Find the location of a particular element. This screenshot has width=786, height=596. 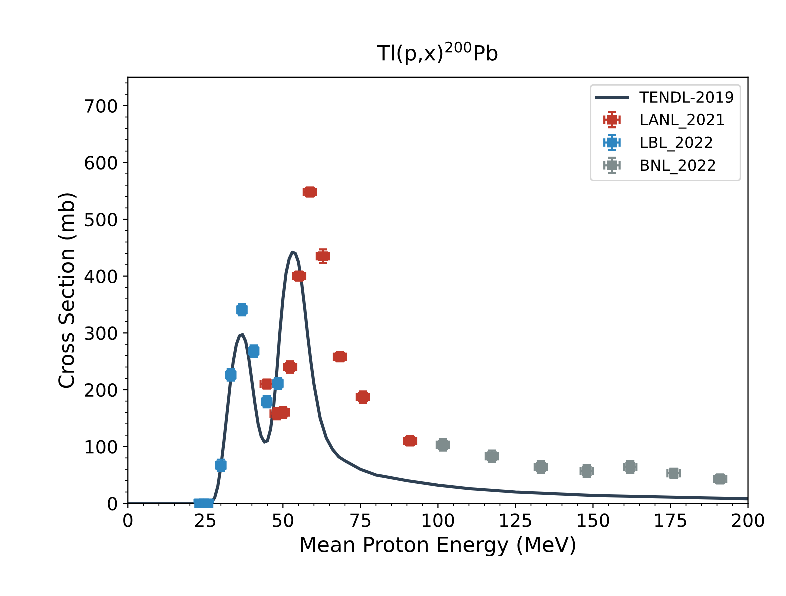

legend-label: LBL_2022 is located at coordinates (676, 144).